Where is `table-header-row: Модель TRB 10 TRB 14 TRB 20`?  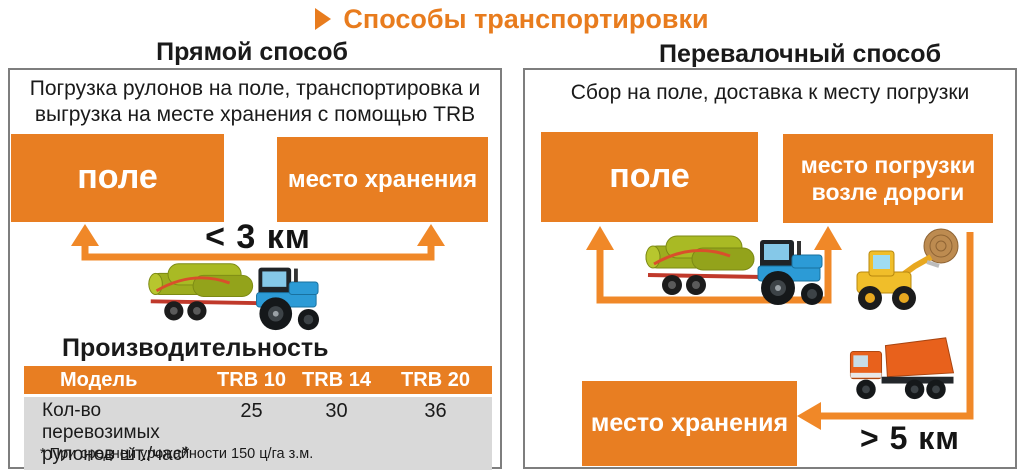
table-header-row: Модель TRB 10 TRB 14 TRB 20 is located at coordinates (258, 380).